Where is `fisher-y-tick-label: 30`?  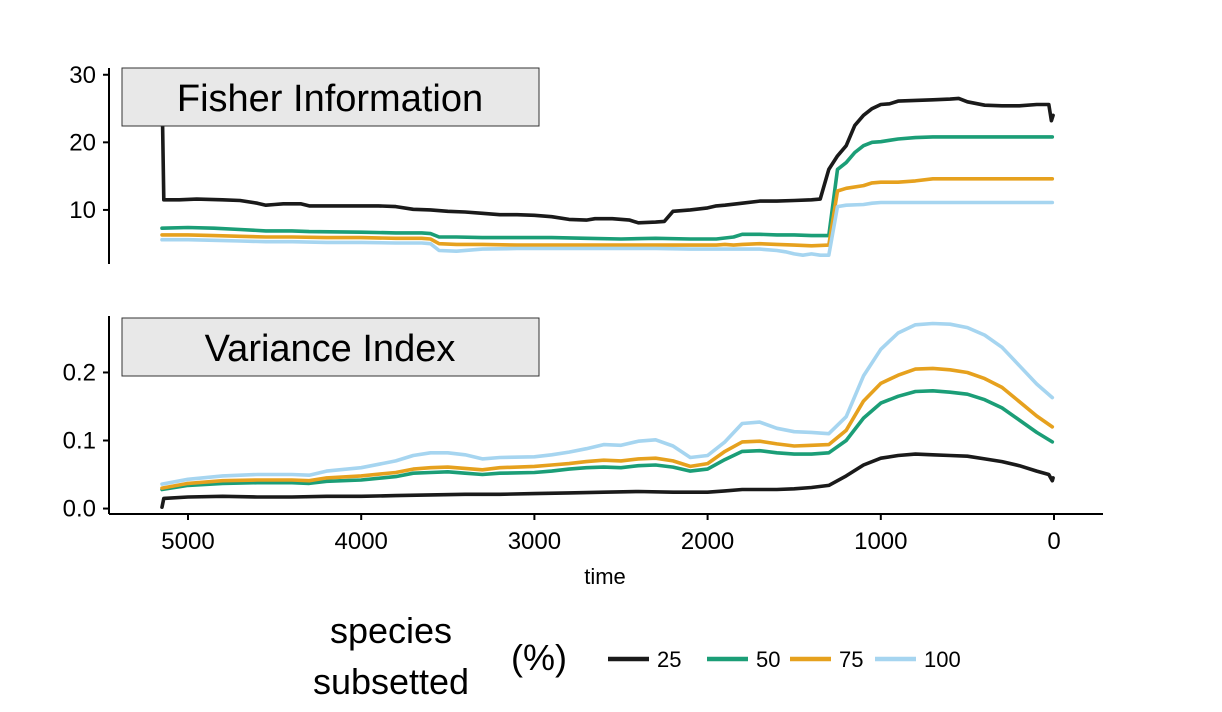 fisher-y-tick-label: 30 is located at coordinates (82, 75).